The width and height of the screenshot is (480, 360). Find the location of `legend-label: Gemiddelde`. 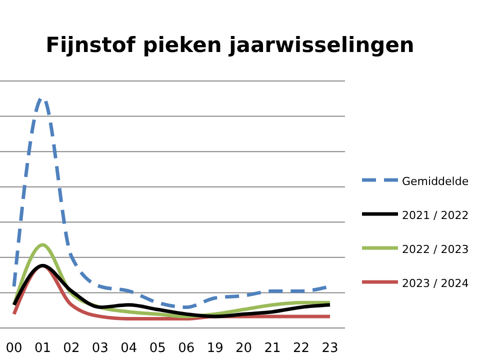

legend-label: Gemiddelde is located at coordinates (435, 181).